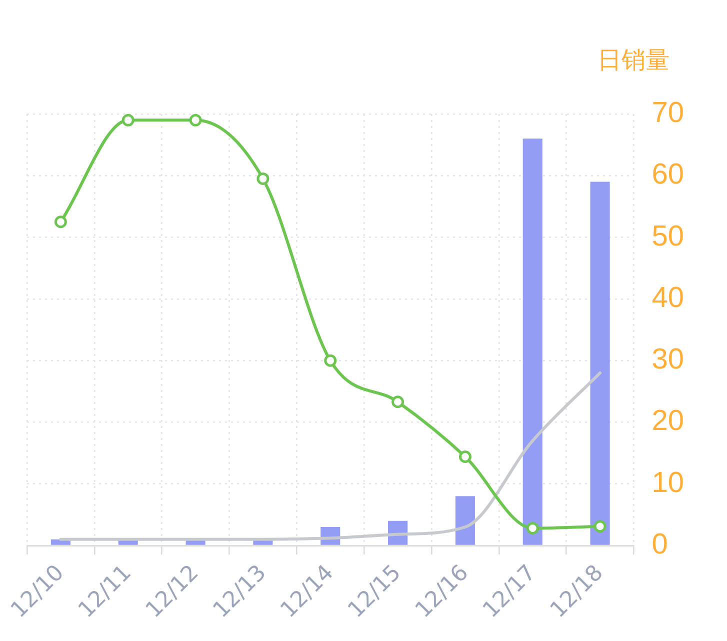 The image size is (727, 641). I want to click on y-tick-label: 60, so click(668, 174).